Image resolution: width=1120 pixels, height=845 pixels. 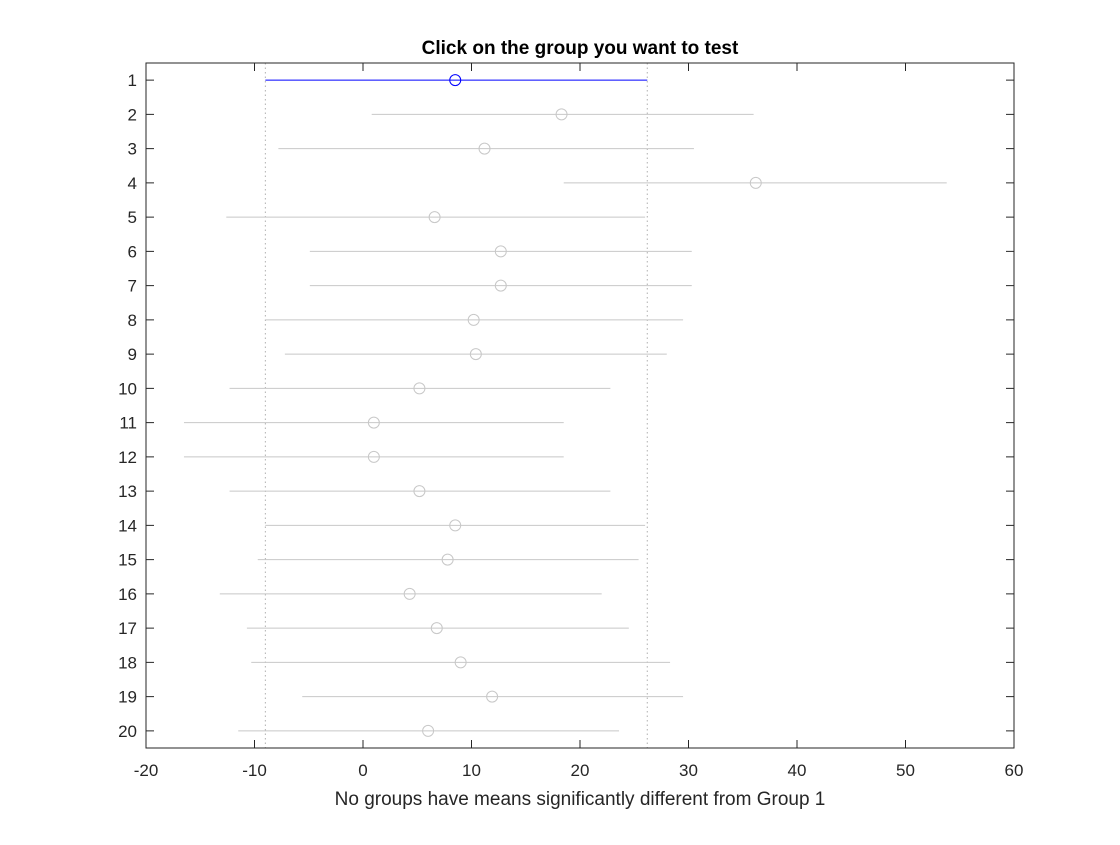 I want to click on x-tick-label: -10, so click(x=254, y=770).